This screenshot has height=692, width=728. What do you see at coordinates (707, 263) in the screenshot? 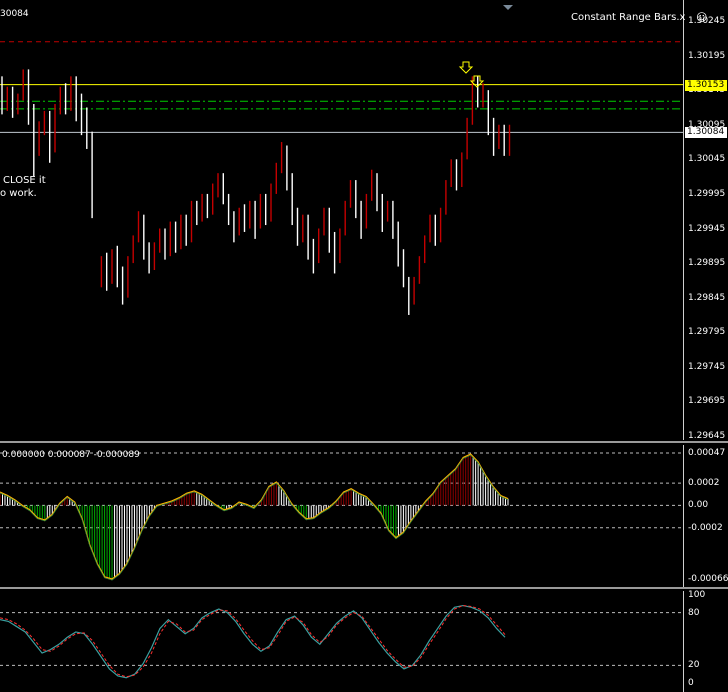
I see `price-tick-label: 1.29895` at bounding box center [707, 263].